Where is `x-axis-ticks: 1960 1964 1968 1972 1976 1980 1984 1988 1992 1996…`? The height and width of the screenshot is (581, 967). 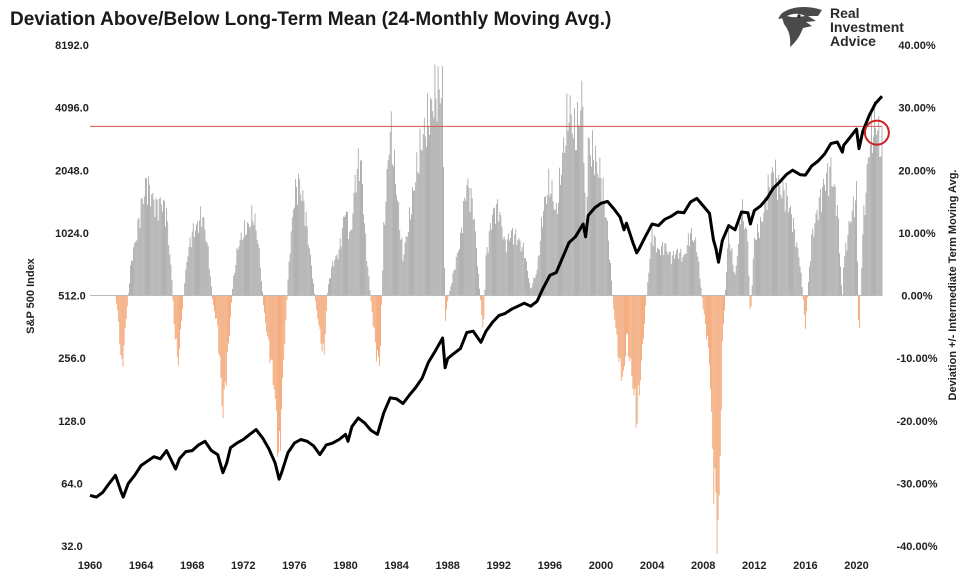
x-axis-ticks: 1960 1964 1968 1972 1976 1980 1984 1988 1992 1996… is located at coordinates (473, 566).